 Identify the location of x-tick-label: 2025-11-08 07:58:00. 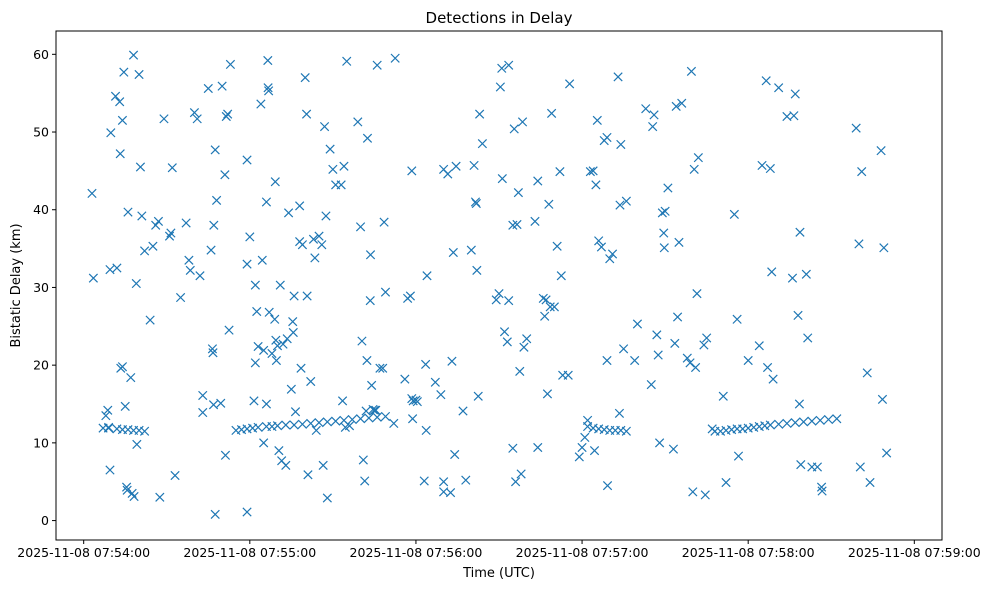
(748, 552).